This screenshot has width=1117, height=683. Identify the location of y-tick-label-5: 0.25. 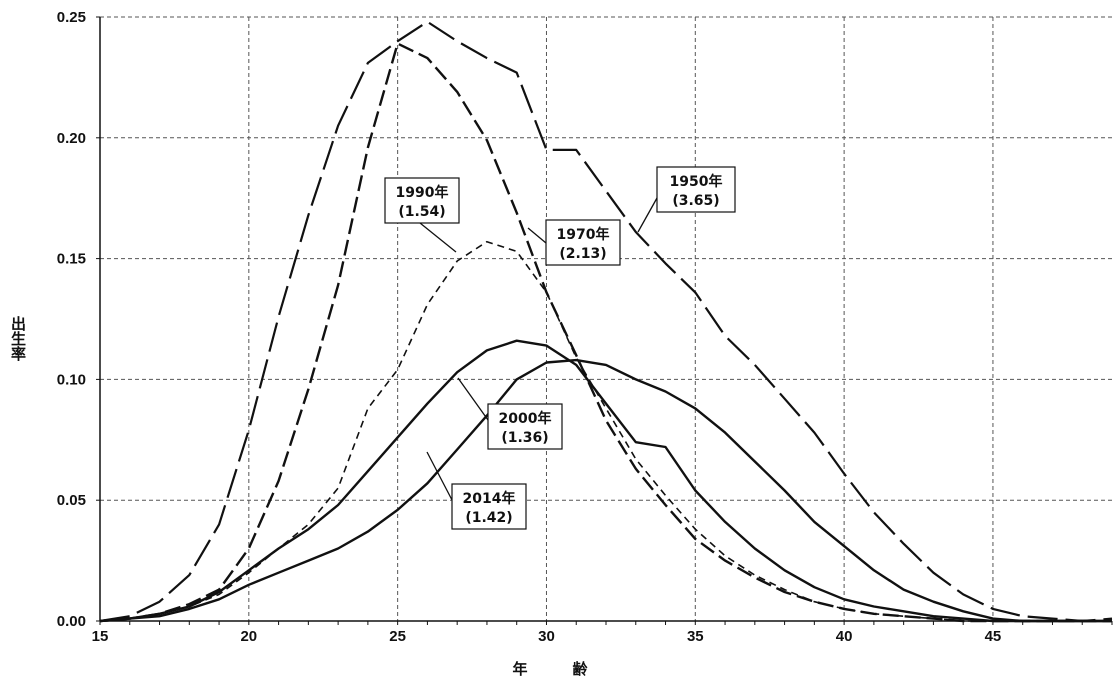
(71, 17).